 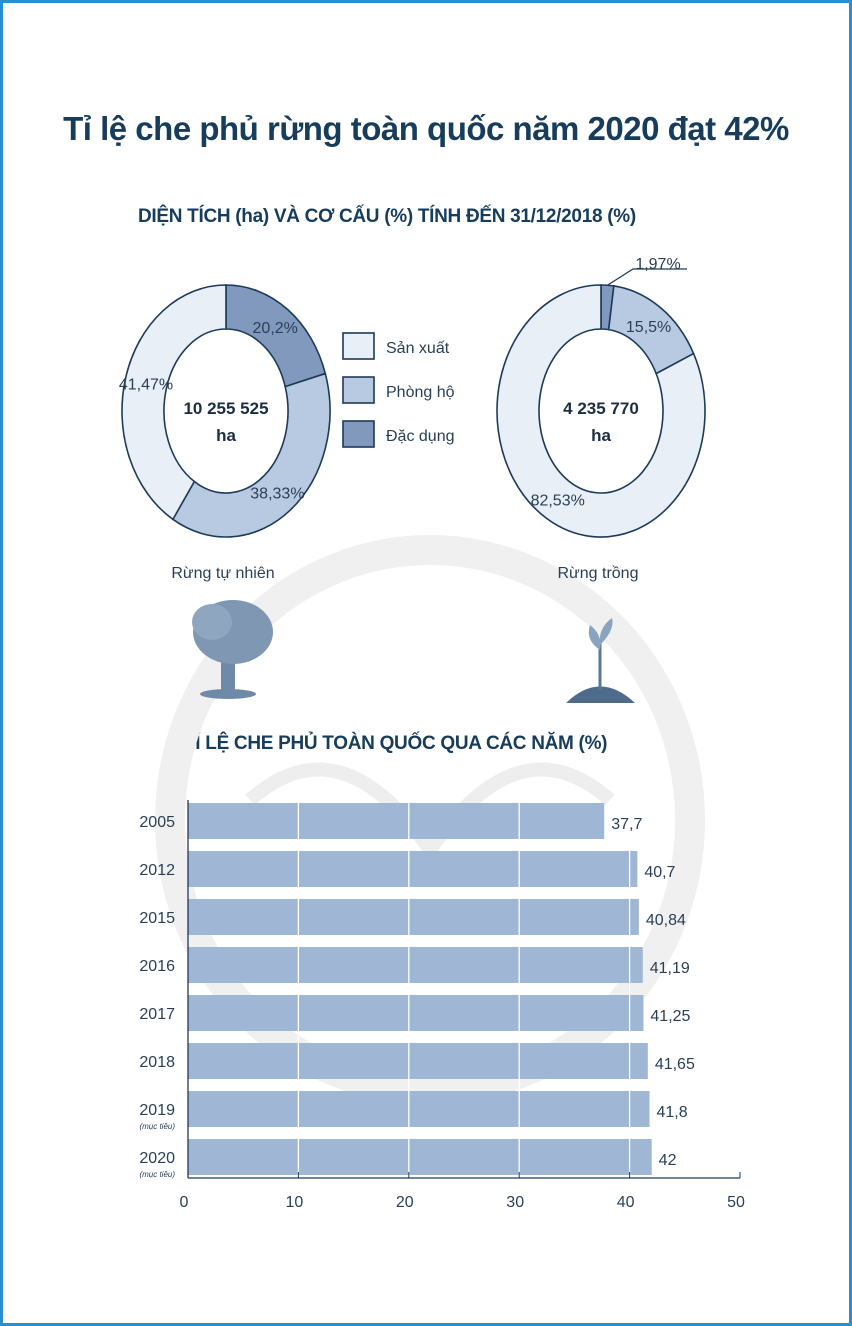 I want to click on category-label: 2017, so click(x=157, y=1014).